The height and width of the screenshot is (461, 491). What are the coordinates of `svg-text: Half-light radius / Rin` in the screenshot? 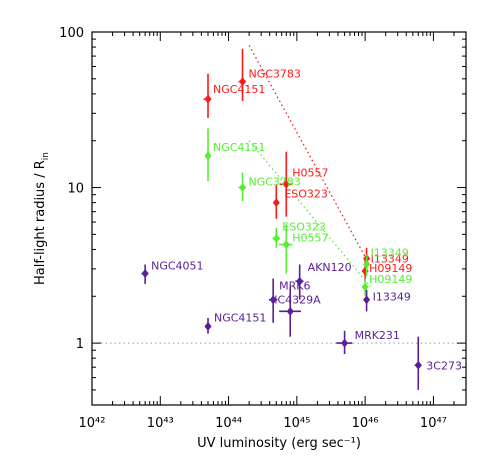 It's located at (42, 218).